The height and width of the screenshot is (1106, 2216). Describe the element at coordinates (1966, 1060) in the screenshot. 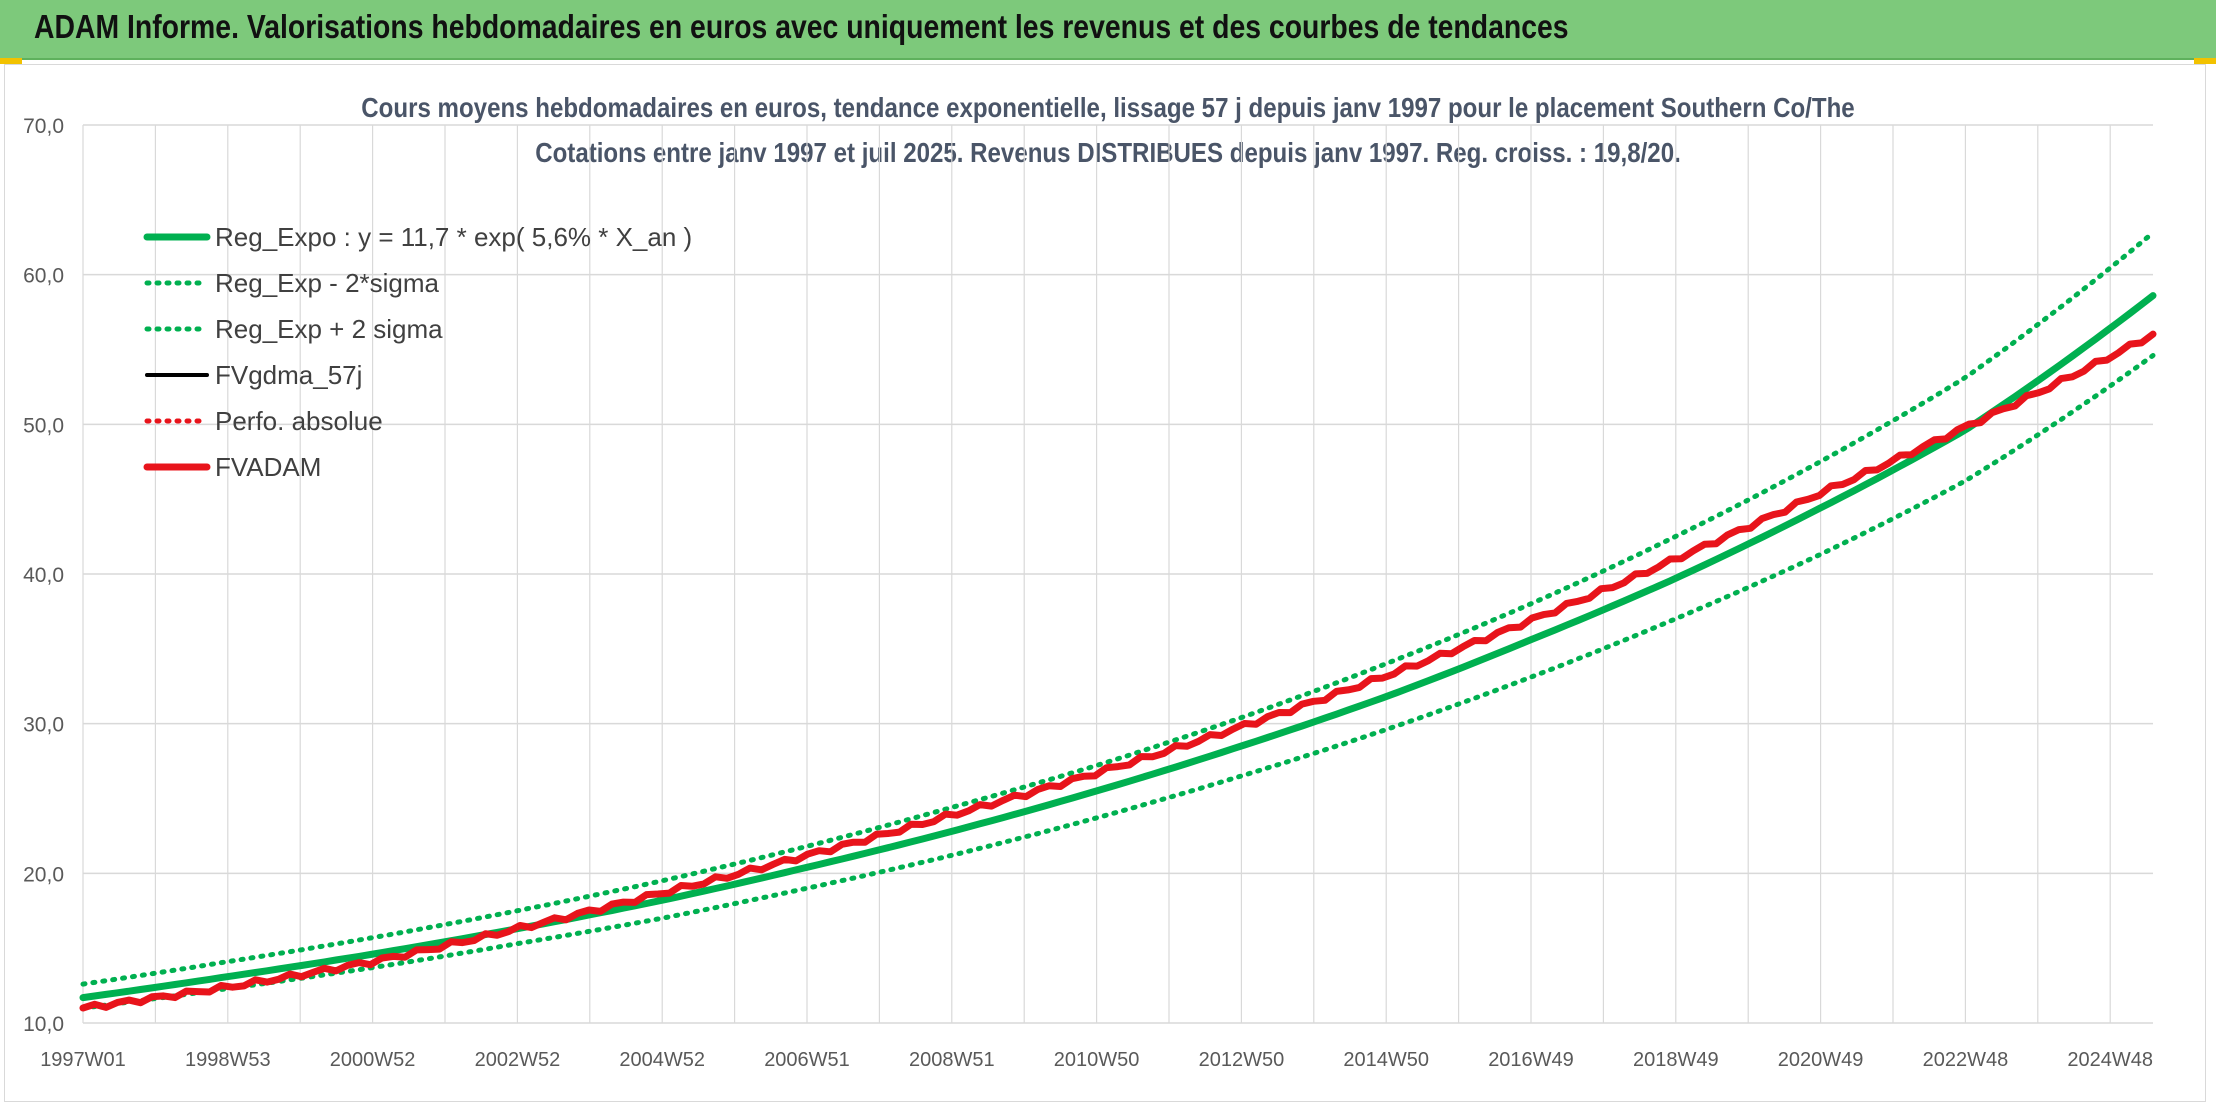

I see `x-tick-label: 2022W48` at that location.